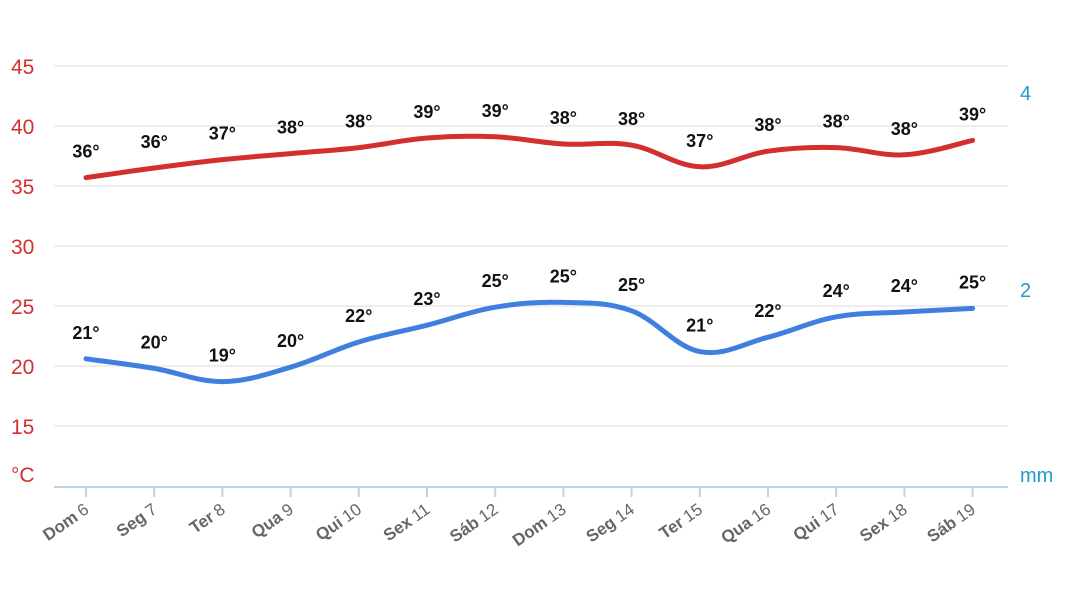 The height and width of the screenshot is (594, 1067). I want to click on left-tick-label: 20, so click(22, 367).